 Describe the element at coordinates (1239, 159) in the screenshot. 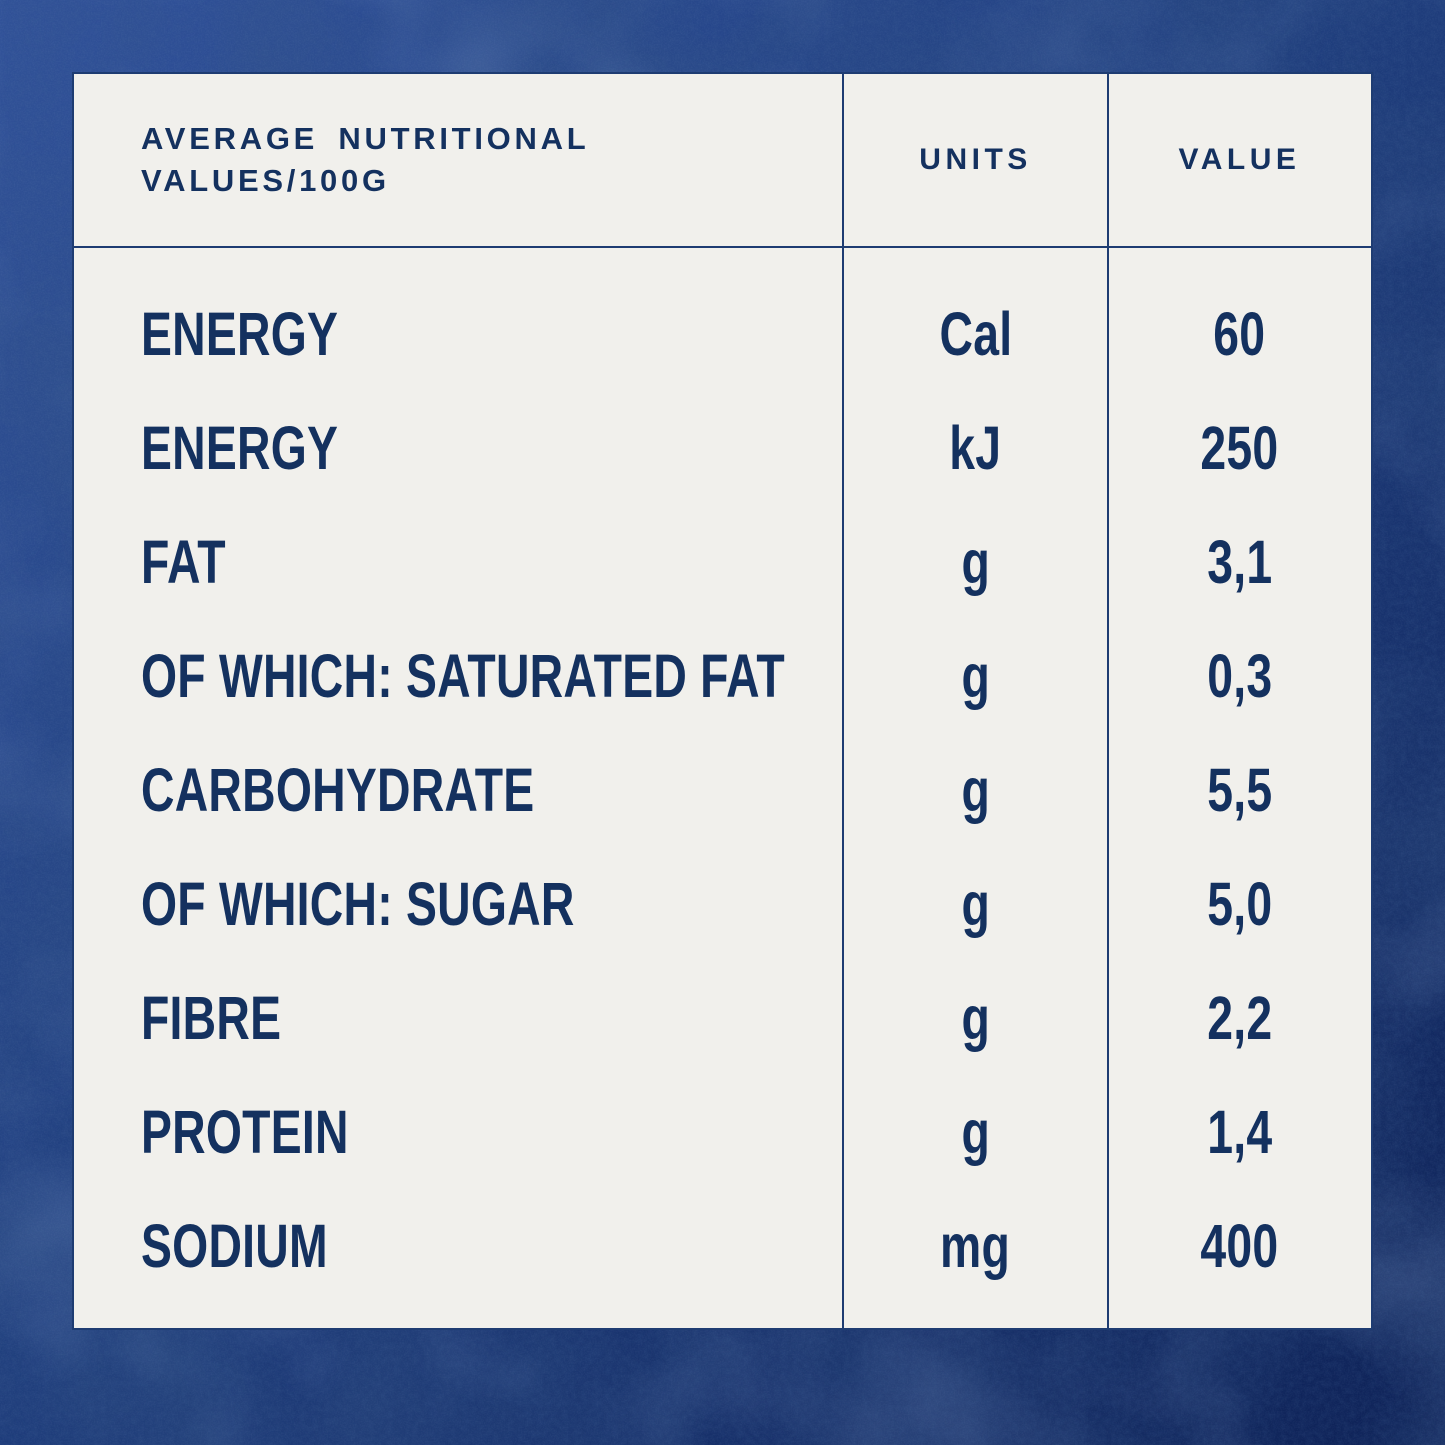

I see `value-column-header: VALUE` at that location.